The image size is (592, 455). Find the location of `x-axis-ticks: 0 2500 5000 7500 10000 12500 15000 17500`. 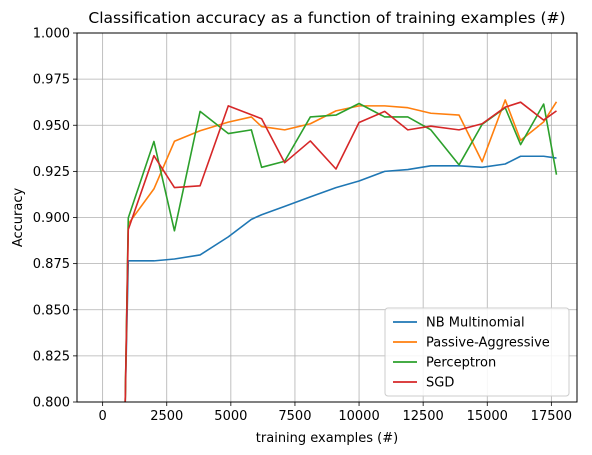

x-axis-ticks: 0 2500 5000 7500 10000 12500 15000 17500 is located at coordinates (335, 413).